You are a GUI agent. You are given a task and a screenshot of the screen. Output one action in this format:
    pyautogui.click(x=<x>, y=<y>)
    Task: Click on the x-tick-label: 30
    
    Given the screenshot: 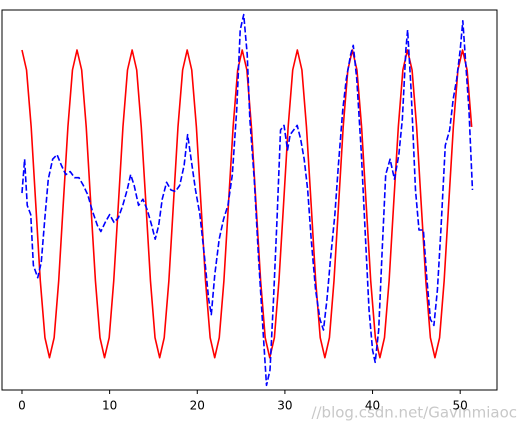 What is the action you would take?
    pyautogui.click(x=284, y=406)
    